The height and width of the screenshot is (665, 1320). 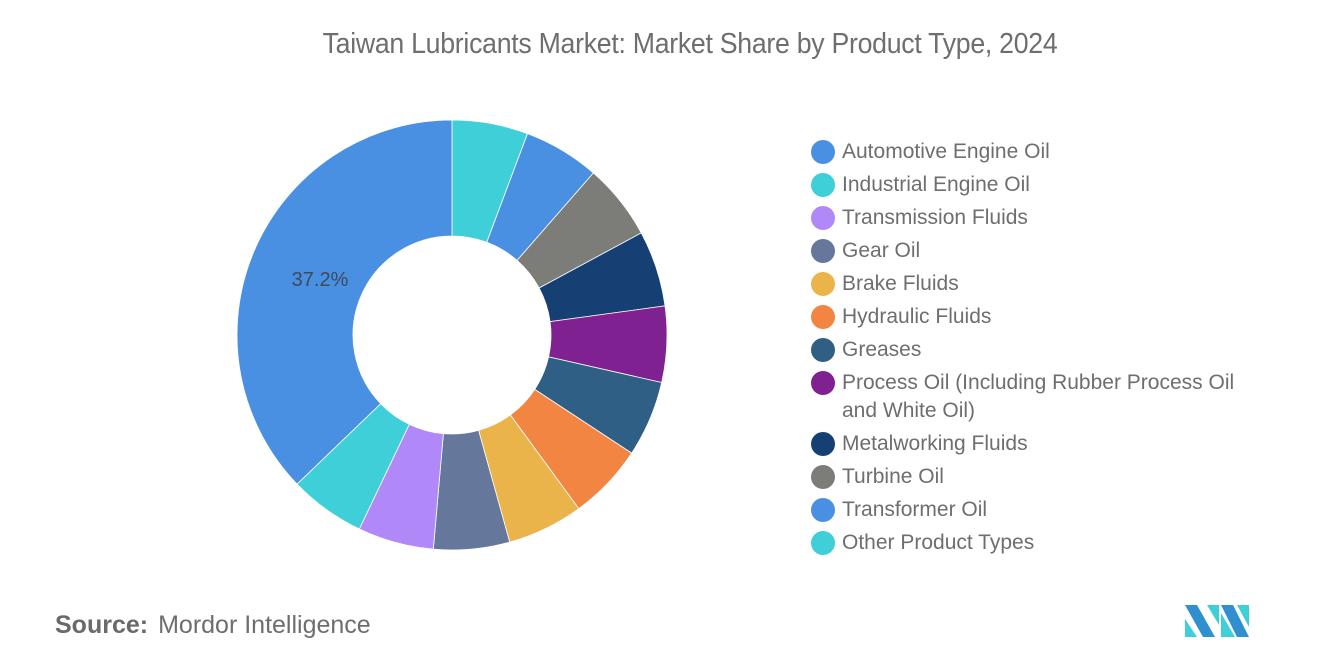 What do you see at coordinates (935, 443) in the screenshot?
I see `legend-label: Metalworking Fluids` at bounding box center [935, 443].